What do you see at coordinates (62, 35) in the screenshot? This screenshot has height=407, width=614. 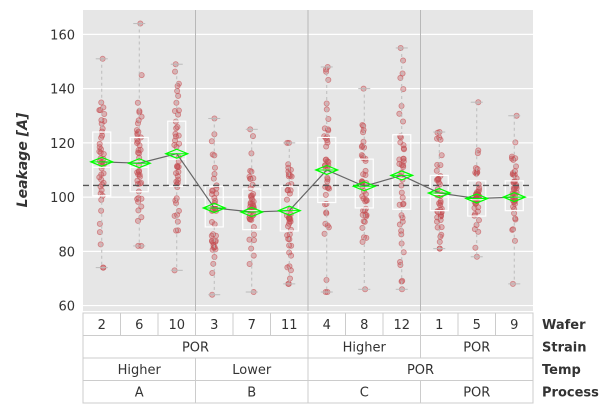 I see `y-tick-label: 160` at bounding box center [62, 35].